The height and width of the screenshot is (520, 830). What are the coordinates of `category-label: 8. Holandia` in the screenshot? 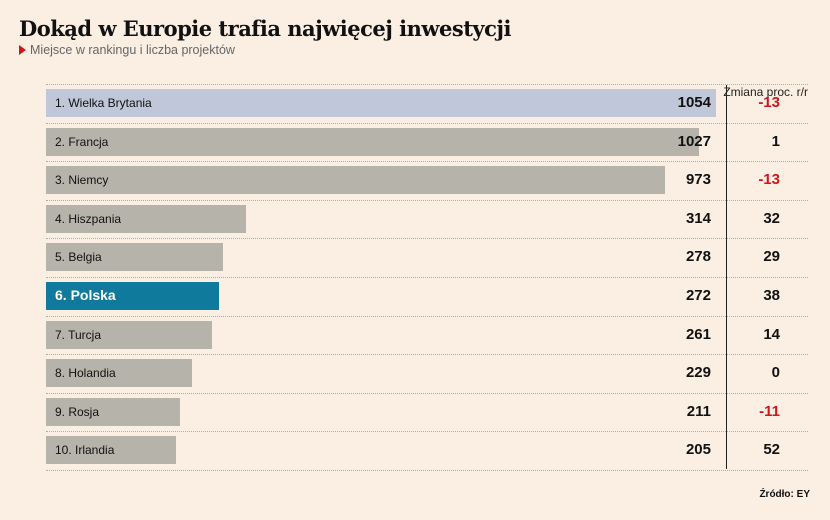 It's located at (85, 373).